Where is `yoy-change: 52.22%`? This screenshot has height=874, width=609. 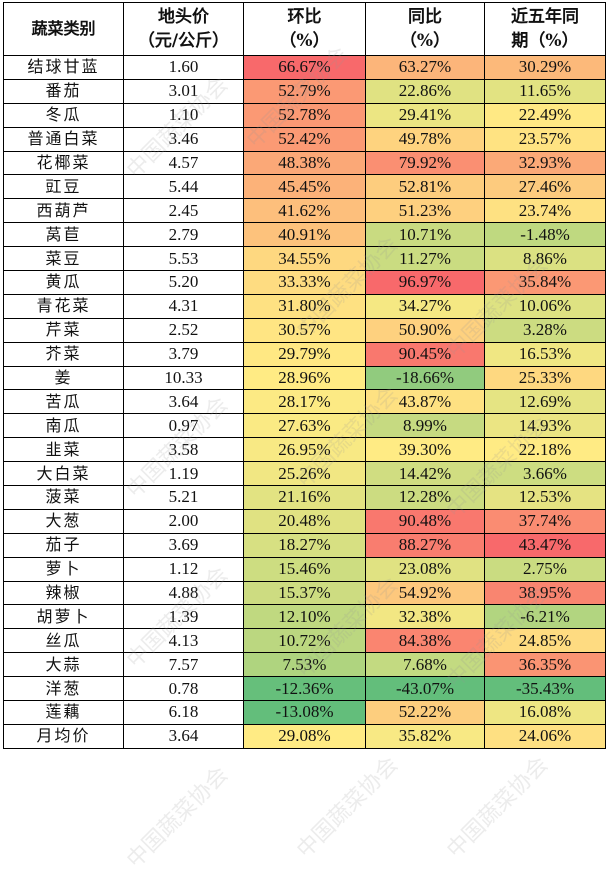 yoy-change: 52.22% is located at coordinates (425, 712).